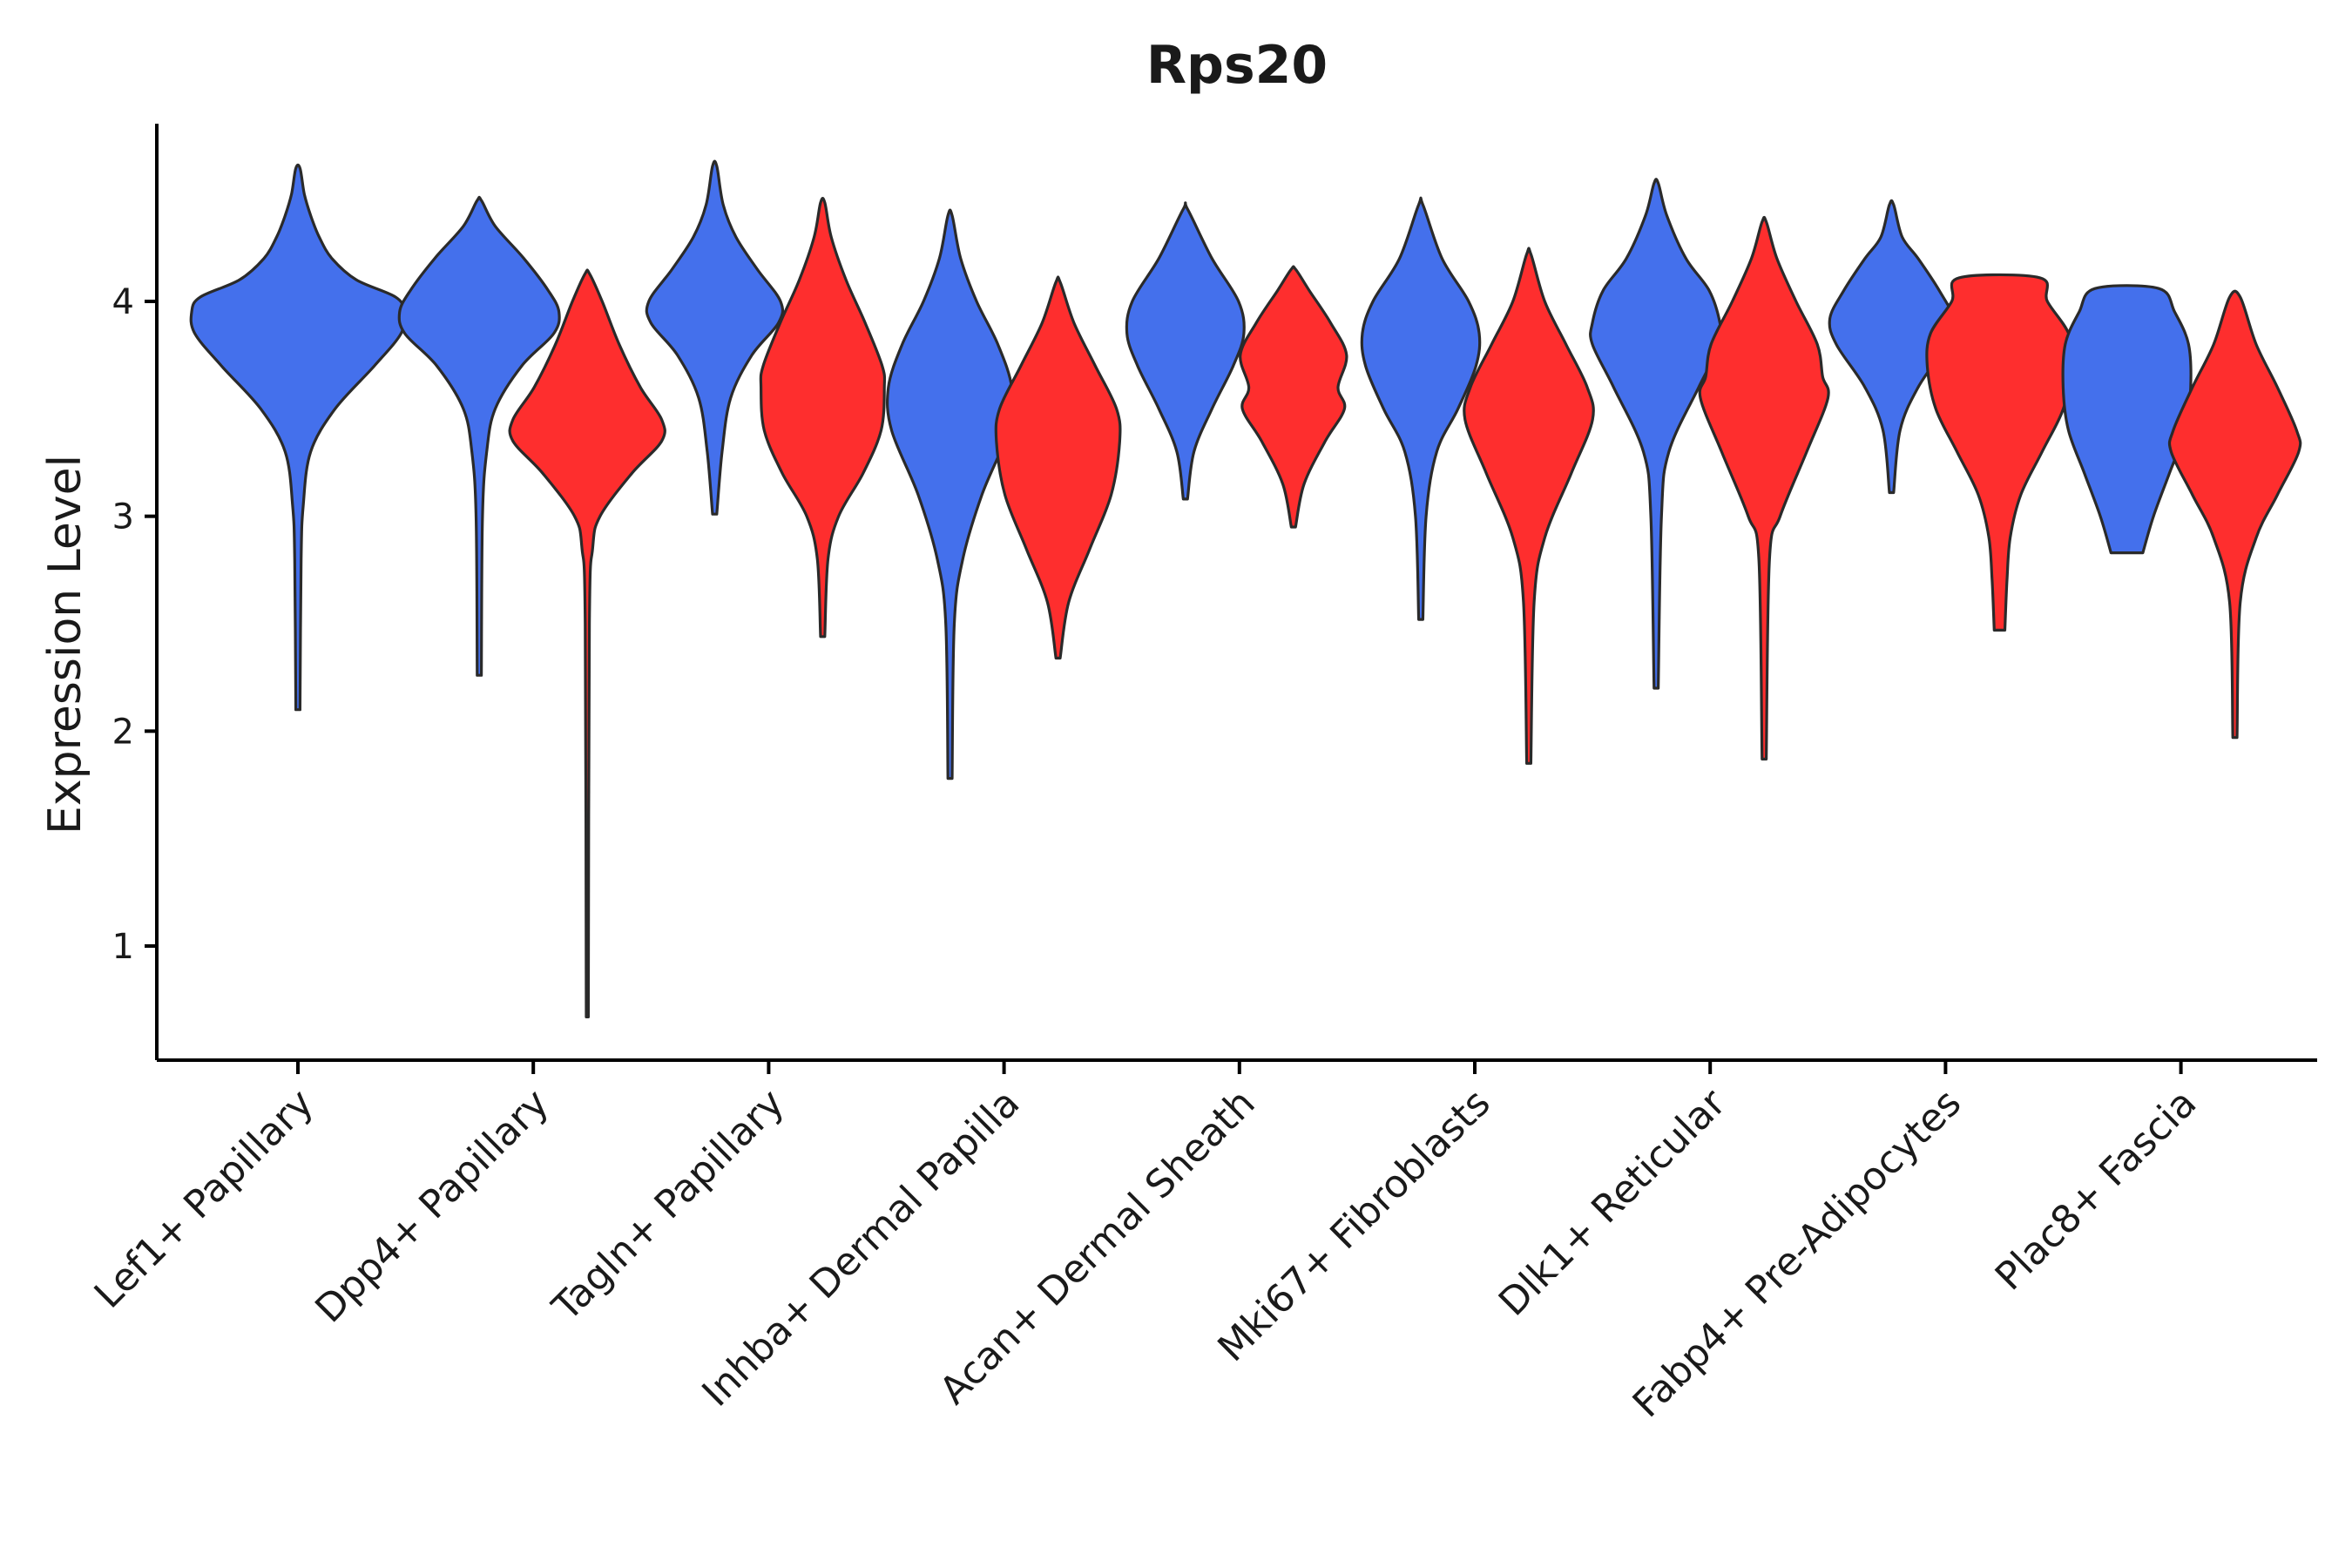  Describe the element at coordinates (1353, 1225) in the screenshot. I see `x-tick-label: Mki67+ Fibroblasts` at that location.